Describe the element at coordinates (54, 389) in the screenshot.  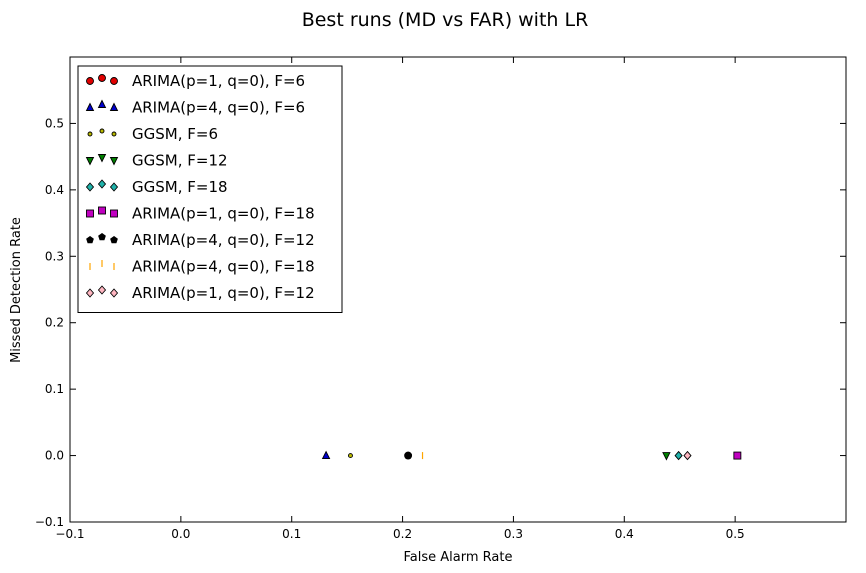
I see `y-tick-label: 0.1` at that location.